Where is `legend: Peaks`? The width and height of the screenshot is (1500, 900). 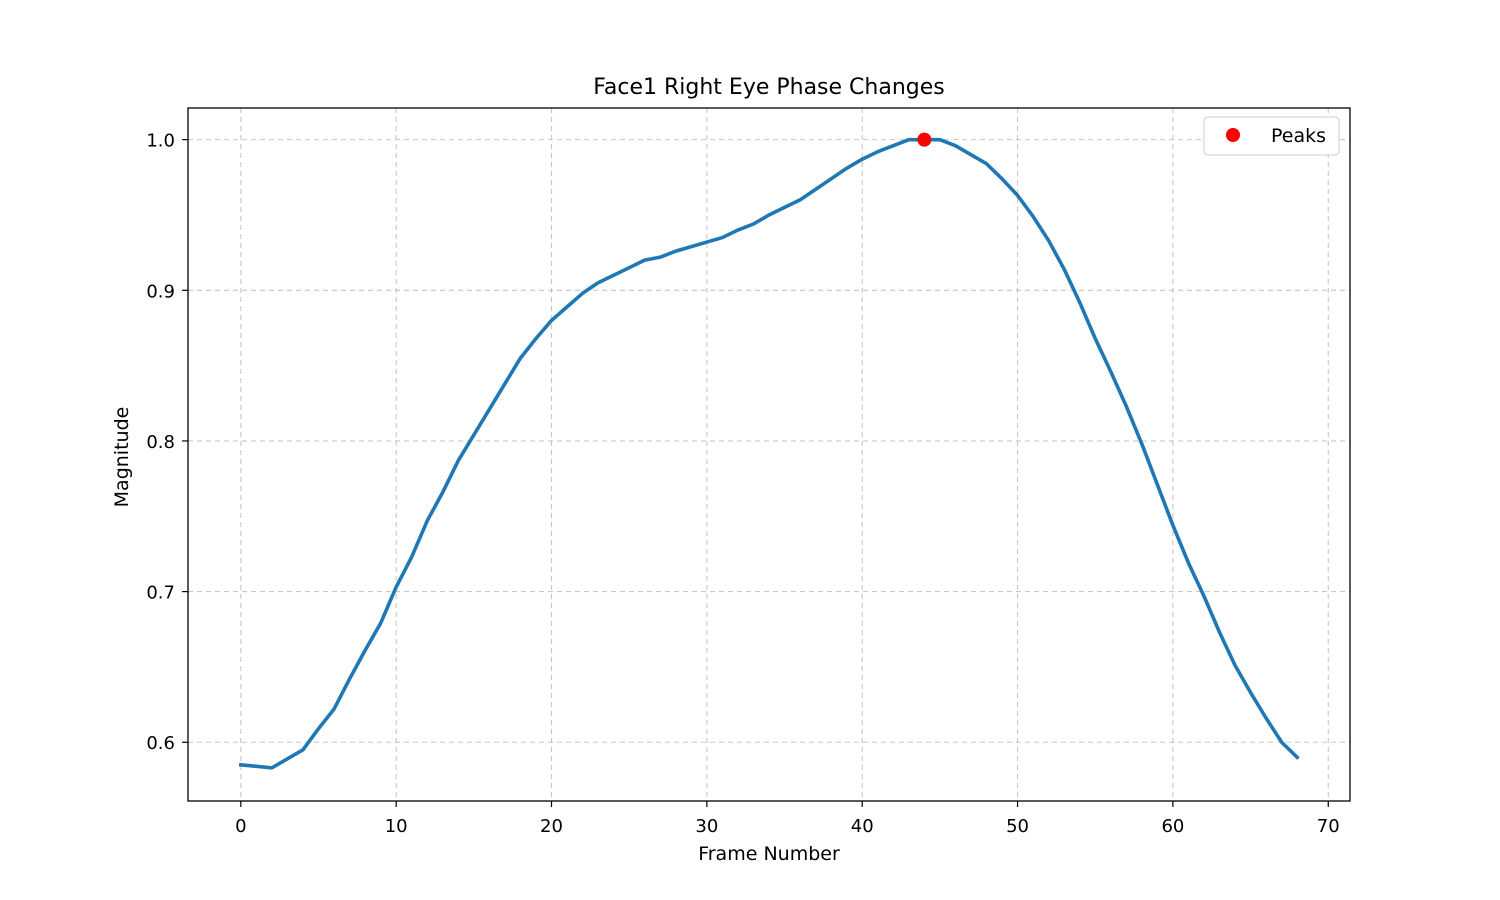 legend: Peaks is located at coordinates (1271, 136).